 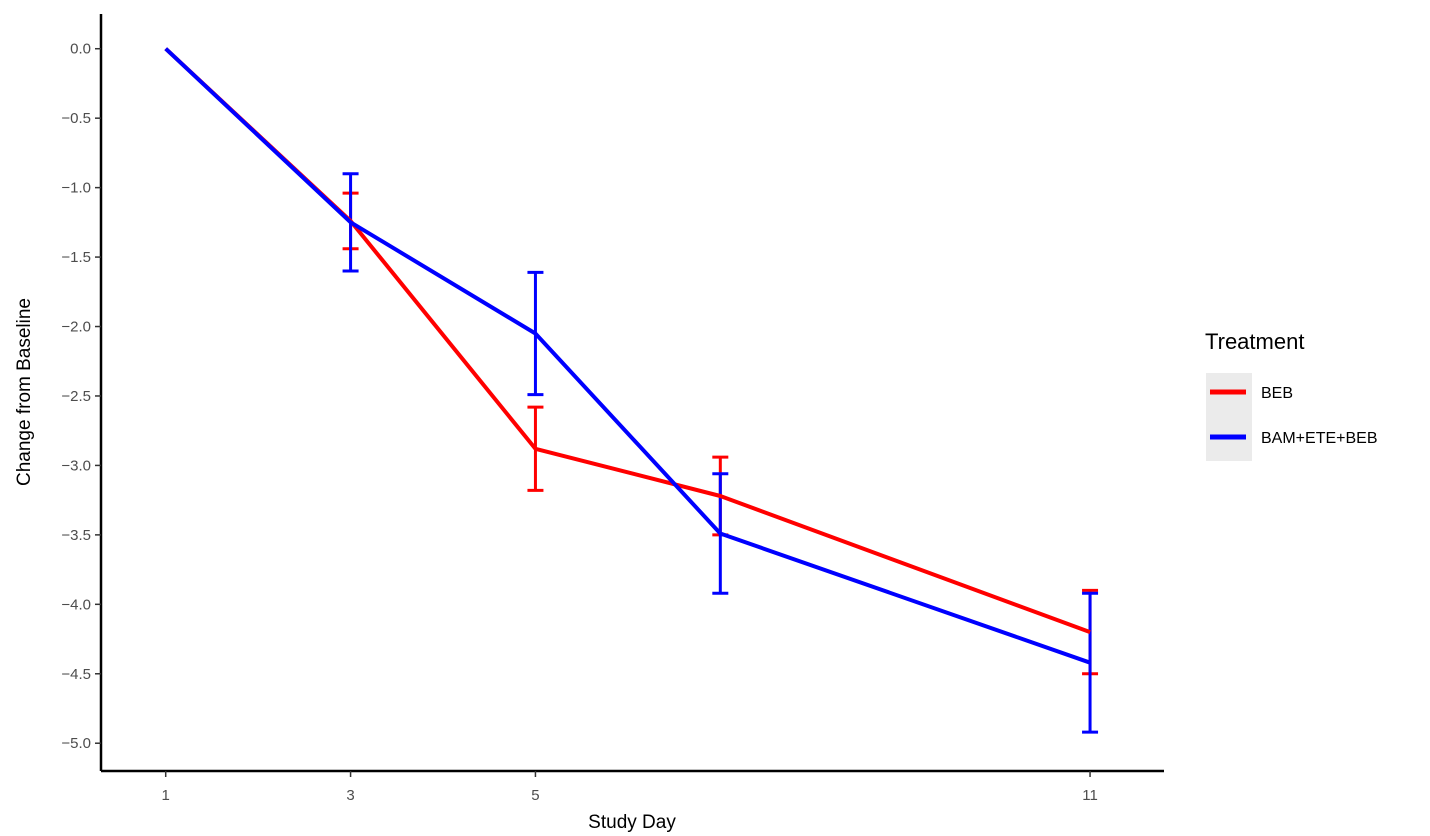 I want to click on y-tick-label: −0.5, so click(x=76, y=118).